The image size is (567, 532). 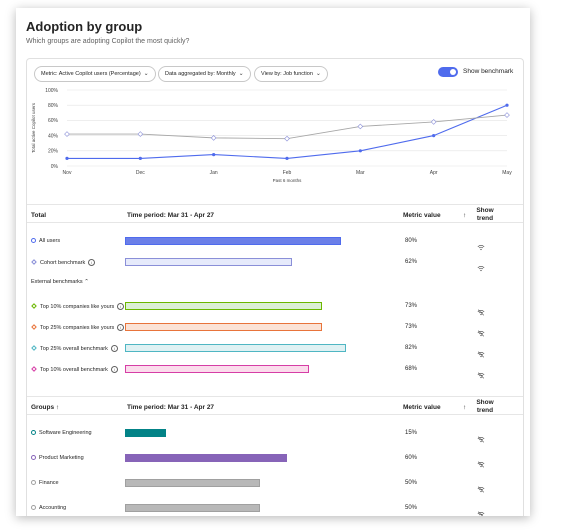 What do you see at coordinates (485, 406) in the screenshot?
I see `column-header-trend: Show trend` at bounding box center [485, 406].